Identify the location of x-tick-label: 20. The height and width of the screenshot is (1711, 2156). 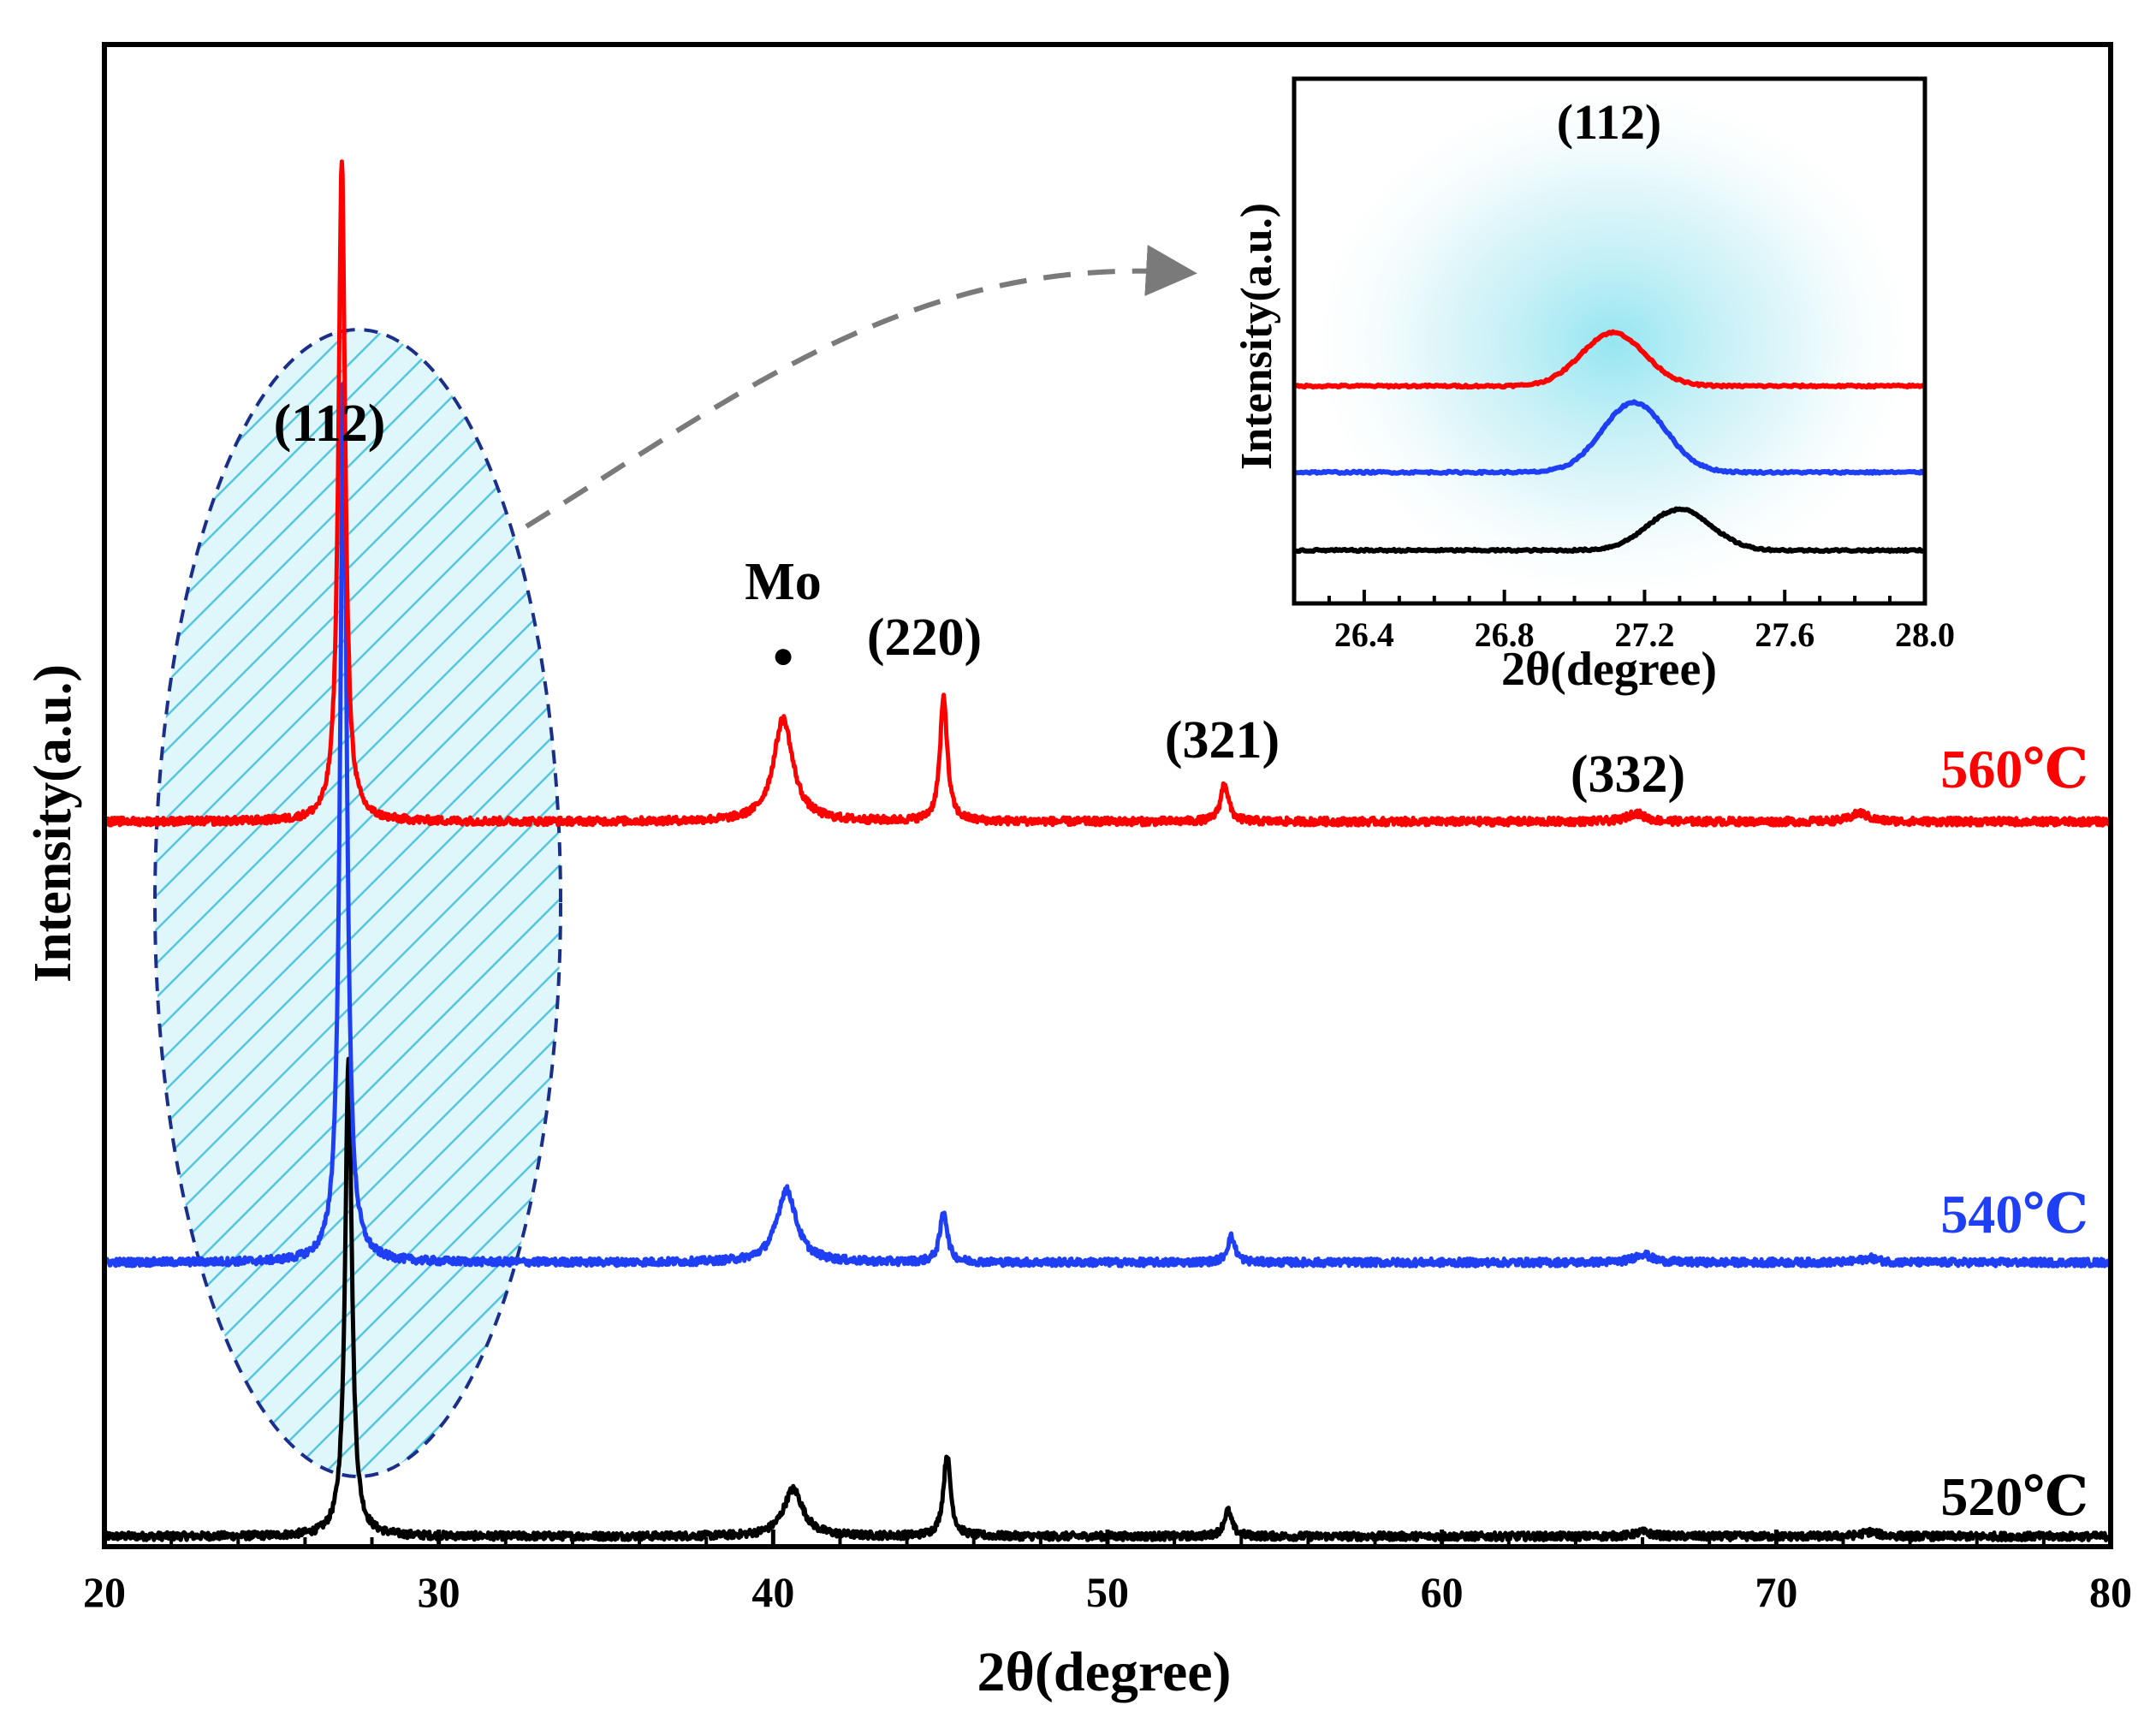
(104, 1592).